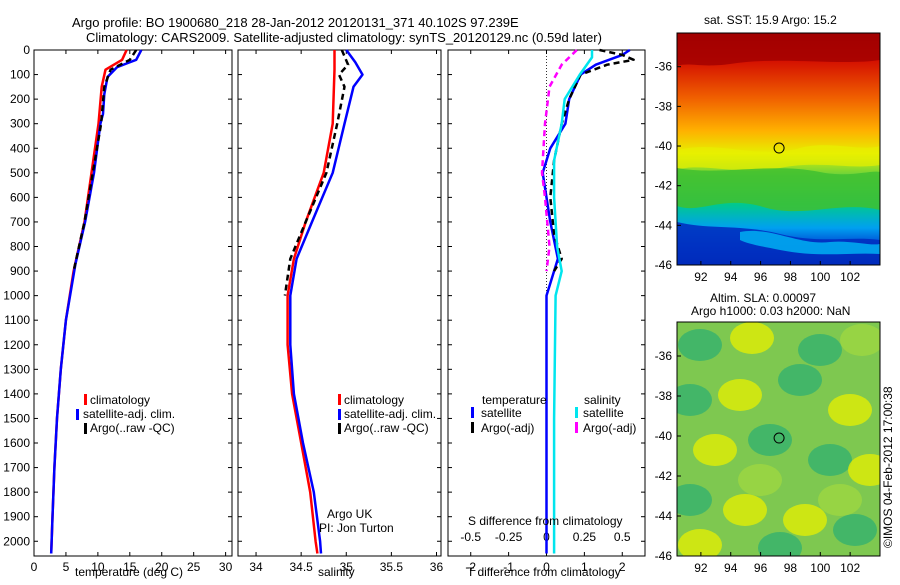 This screenshot has width=900, height=585. I want to click on x-tick-label: 15, so click(130, 567).